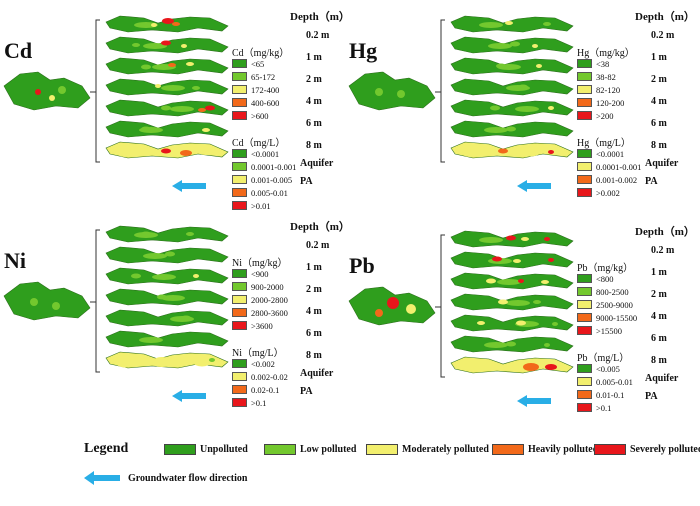  What do you see at coordinates (608, 192) in the screenshot?
I see `water-legend-label: >0.002` at bounding box center [608, 192].